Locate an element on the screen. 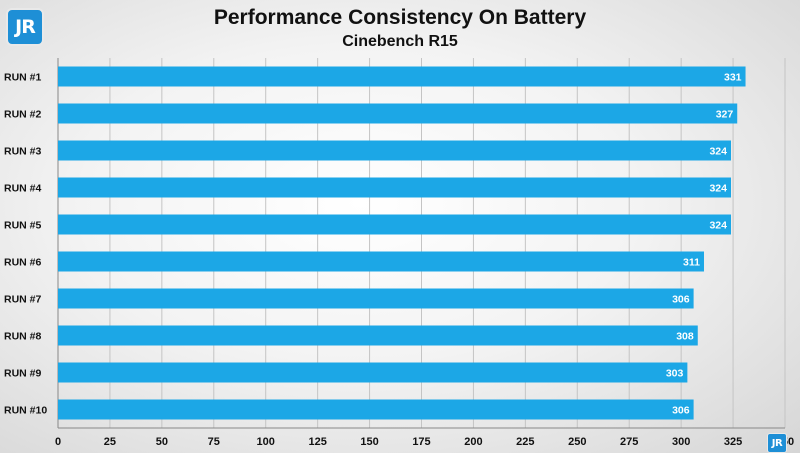  x-tick-label: 150 is located at coordinates (369, 442).